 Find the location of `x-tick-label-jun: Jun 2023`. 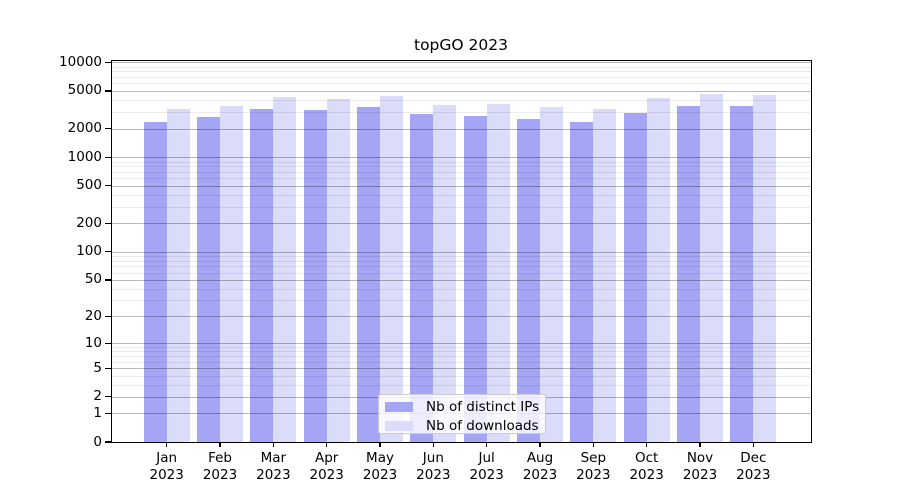

x-tick-label-jun: Jun 2023 is located at coordinates (433, 466).